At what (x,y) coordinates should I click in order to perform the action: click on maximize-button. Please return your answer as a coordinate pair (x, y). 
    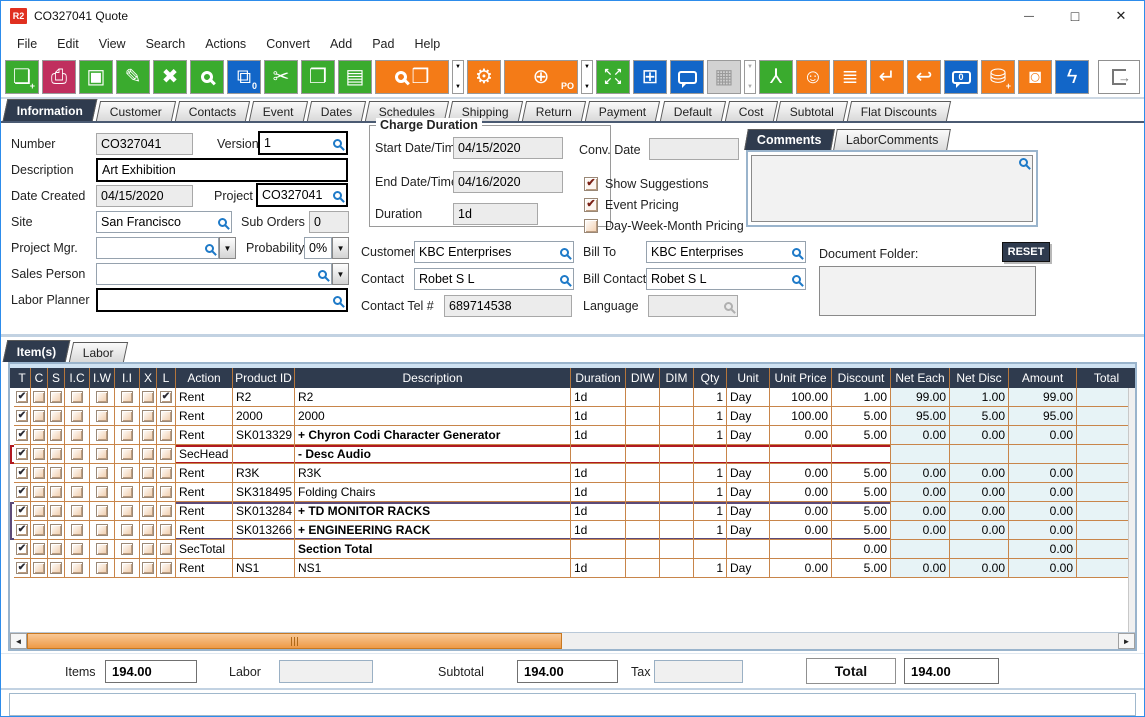
    Looking at the image, I should click on (1075, 16).